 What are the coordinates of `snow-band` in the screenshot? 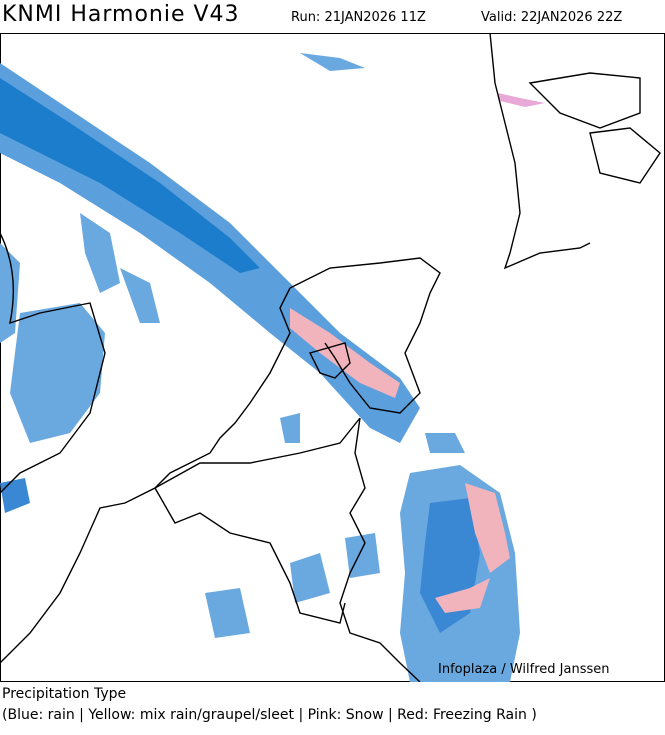 It's located at (345, 353).